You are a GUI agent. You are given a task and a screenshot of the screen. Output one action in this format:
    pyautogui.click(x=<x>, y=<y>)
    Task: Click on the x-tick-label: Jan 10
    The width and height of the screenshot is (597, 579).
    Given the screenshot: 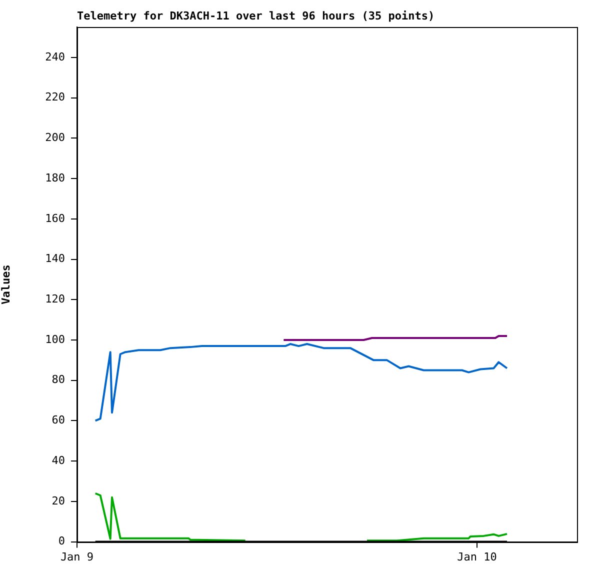 What is the action you would take?
    pyautogui.click(x=477, y=557)
    